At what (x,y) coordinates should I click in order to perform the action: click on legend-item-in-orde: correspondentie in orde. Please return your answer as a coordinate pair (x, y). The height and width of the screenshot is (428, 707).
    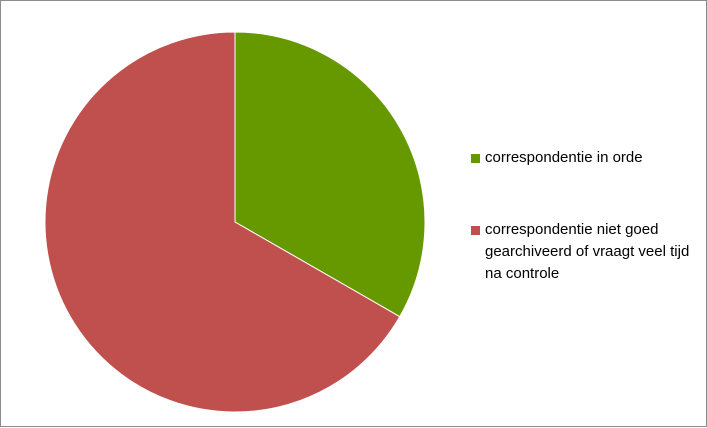
    Looking at the image, I should click on (587, 158).